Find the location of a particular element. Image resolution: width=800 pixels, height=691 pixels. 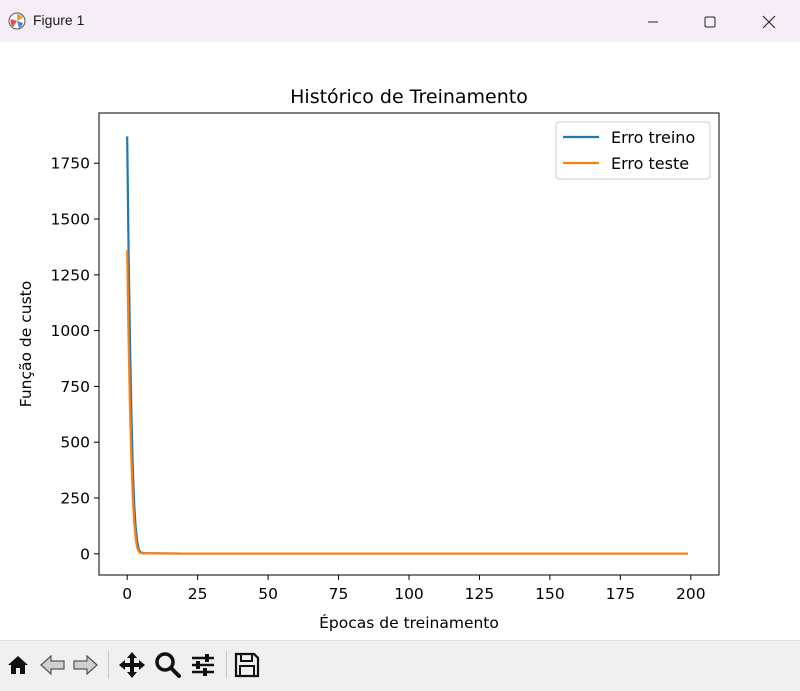

save-icon is located at coordinates (247, 665).